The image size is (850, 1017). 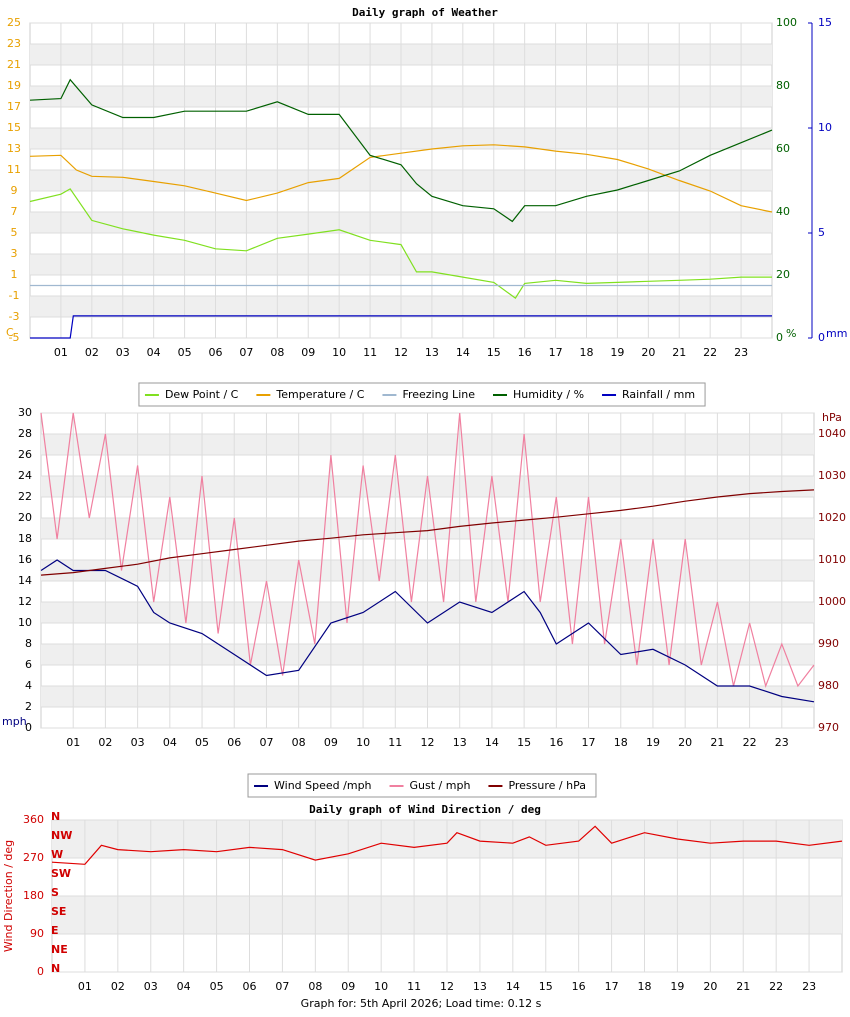 What do you see at coordinates (25, 517) in the screenshot?
I see `y-tick-label: 20` at bounding box center [25, 517].